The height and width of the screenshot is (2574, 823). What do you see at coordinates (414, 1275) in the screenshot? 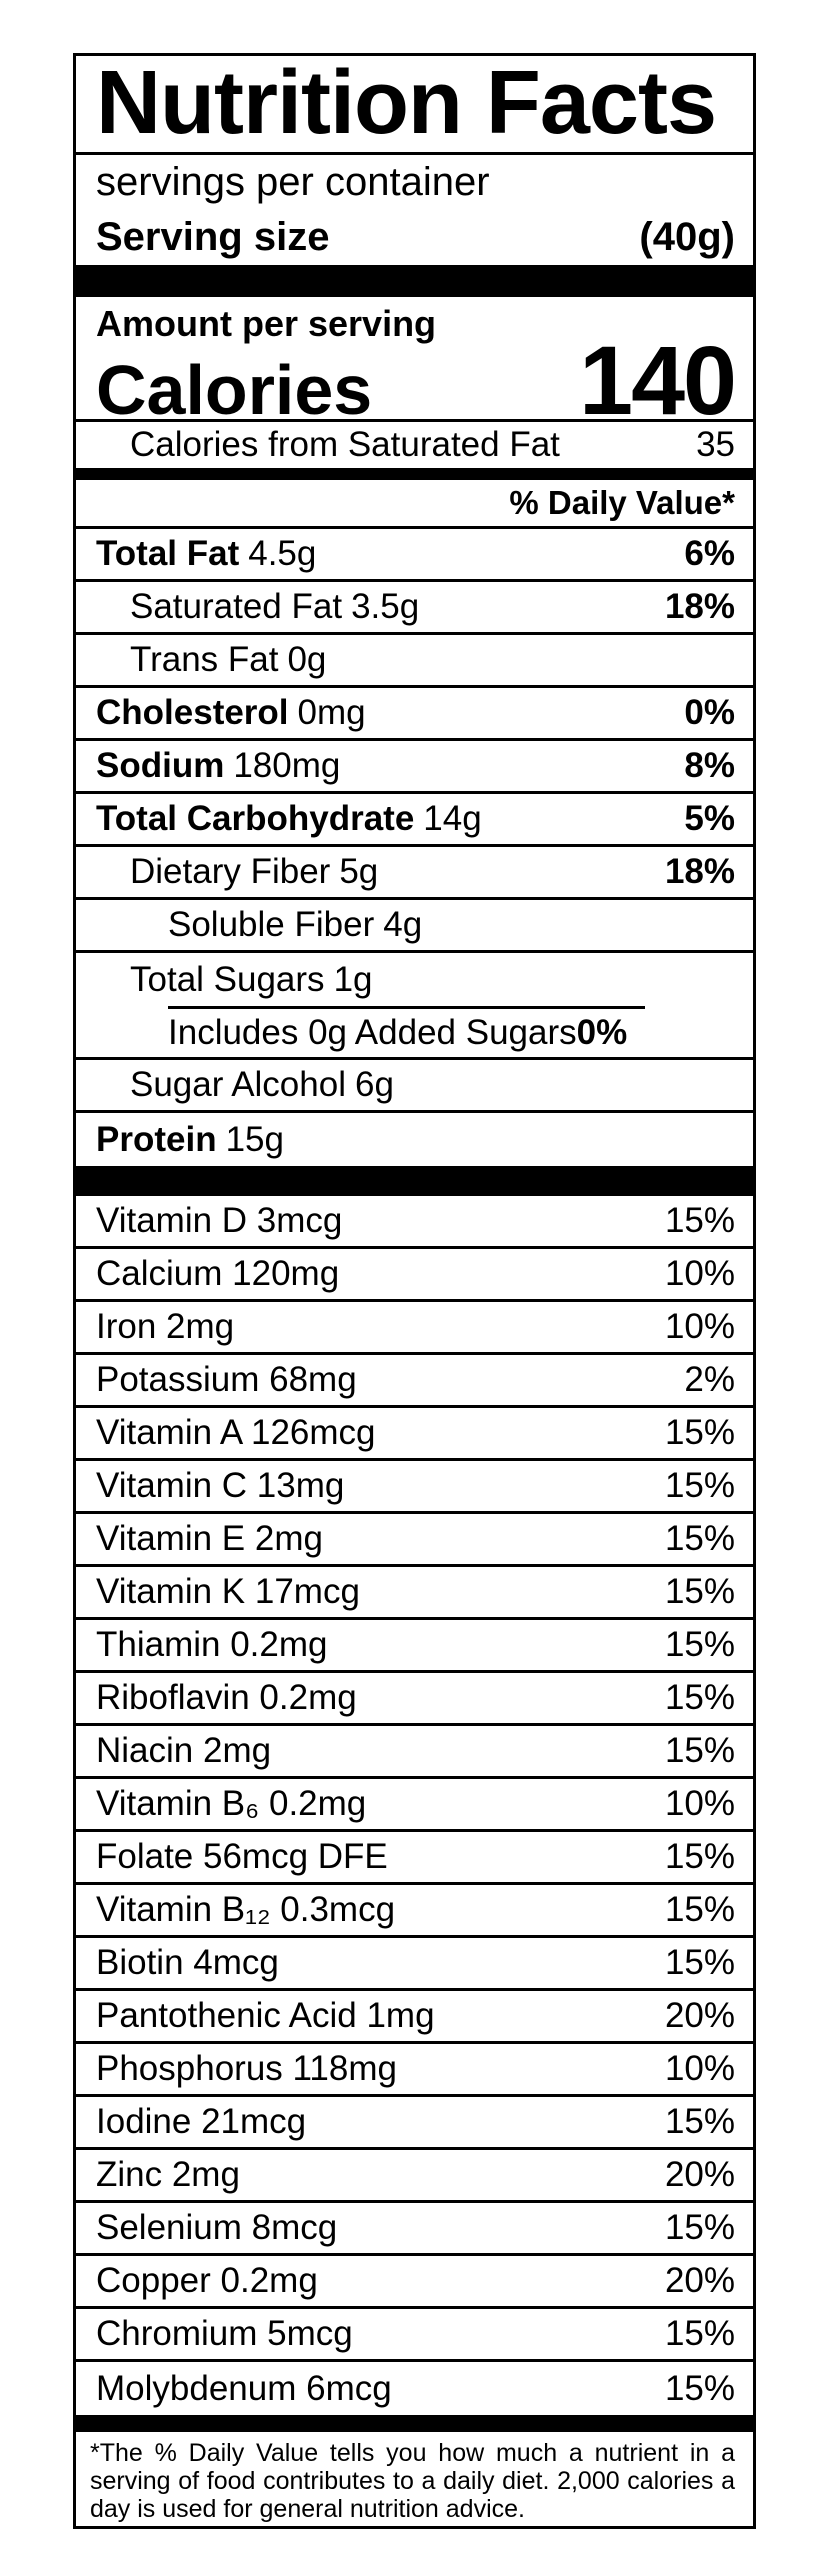
I see `row-calcium: Calcium 120mg 10%` at bounding box center [414, 1275].